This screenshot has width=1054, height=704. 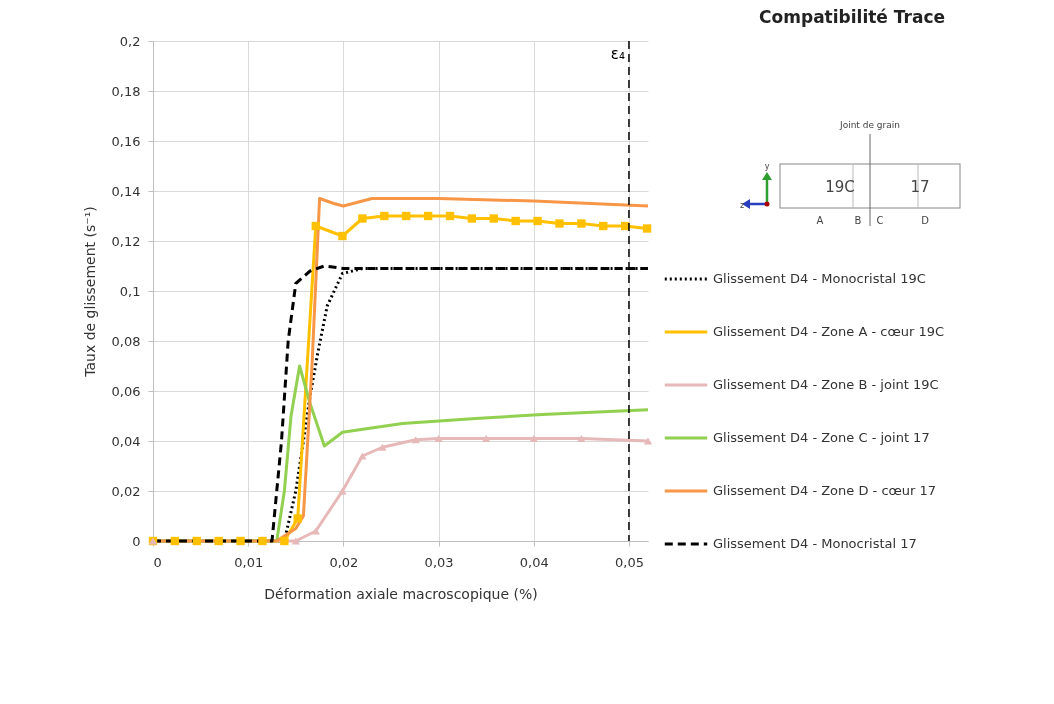 I want to click on text: B, so click(x=858, y=220).